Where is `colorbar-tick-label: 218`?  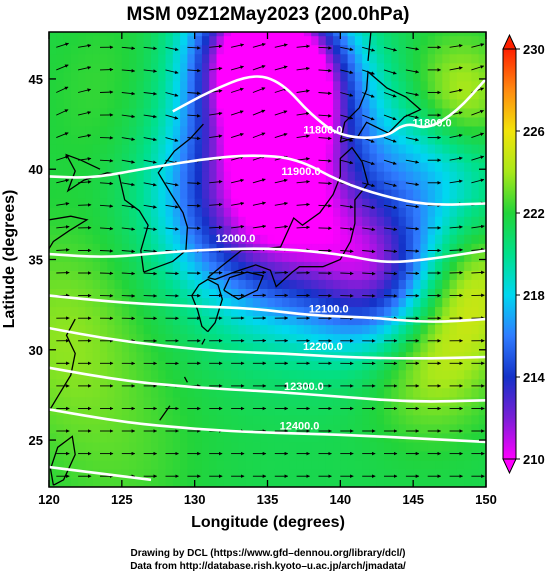
colorbar-tick-label: 218 is located at coordinates (534, 295).